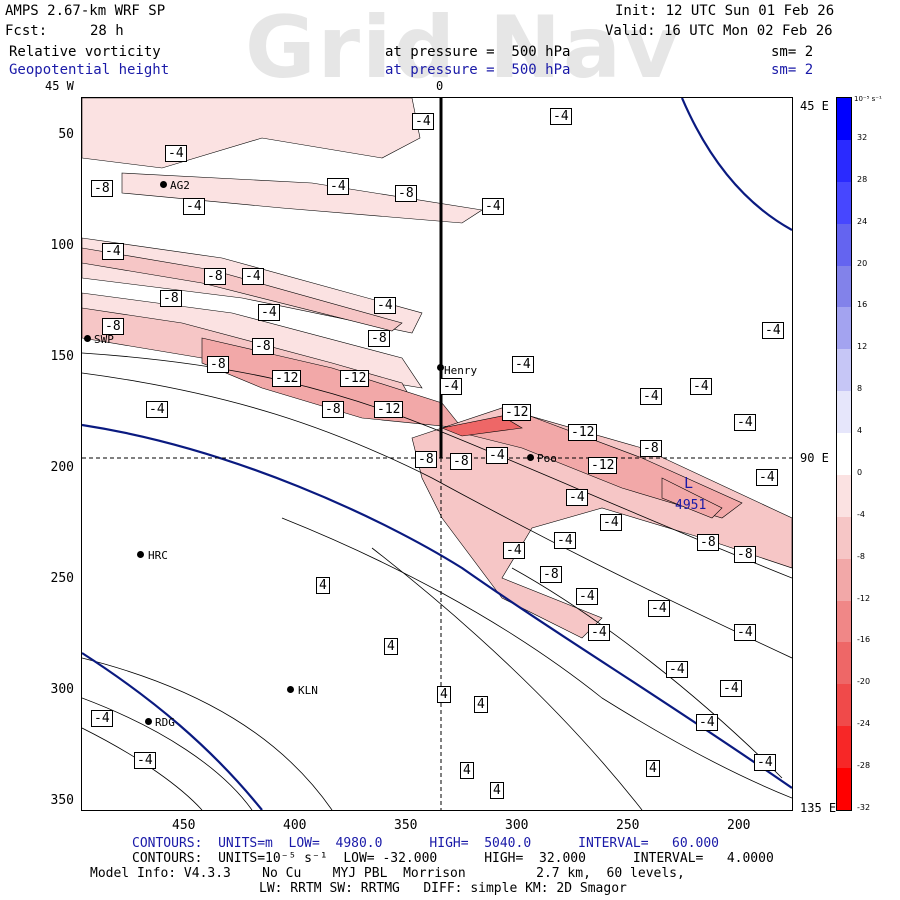 The height and width of the screenshot is (900, 900). What do you see at coordinates (814, 458) in the screenshot?
I see `right-lon-label: 90 E` at bounding box center [814, 458].